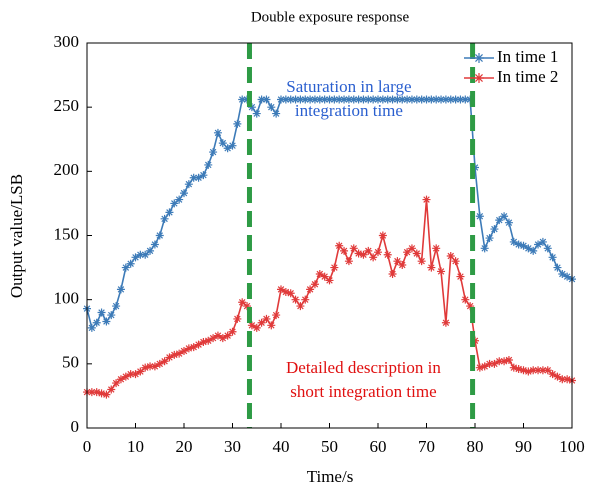 This screenshot has width=590, height=486. Describe the element at coordinates (87, 446) in the screenshot. I see `x-tick-label: 0` at that location.